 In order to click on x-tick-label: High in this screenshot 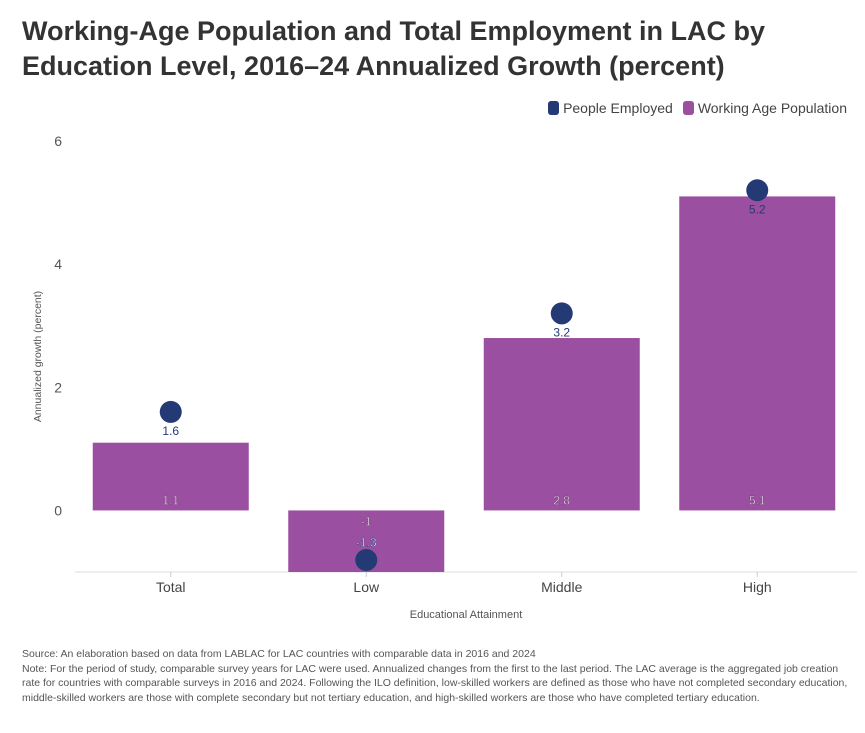, I will do `click(757, 587)`.